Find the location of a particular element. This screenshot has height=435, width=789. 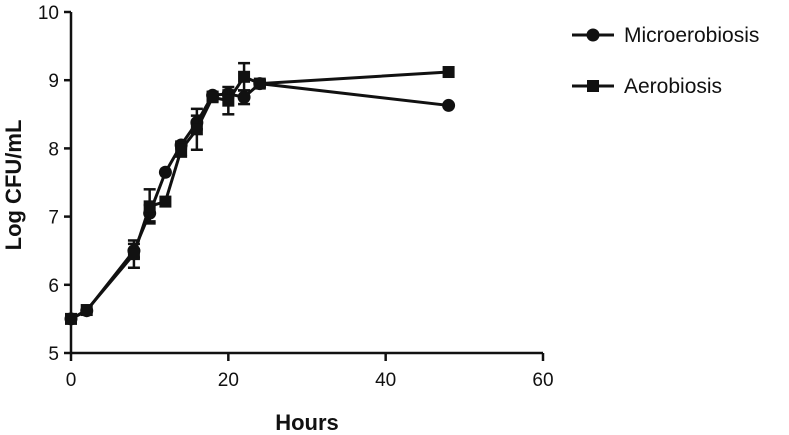

y-tick-label: 10 is located at coordinates (48, 13).